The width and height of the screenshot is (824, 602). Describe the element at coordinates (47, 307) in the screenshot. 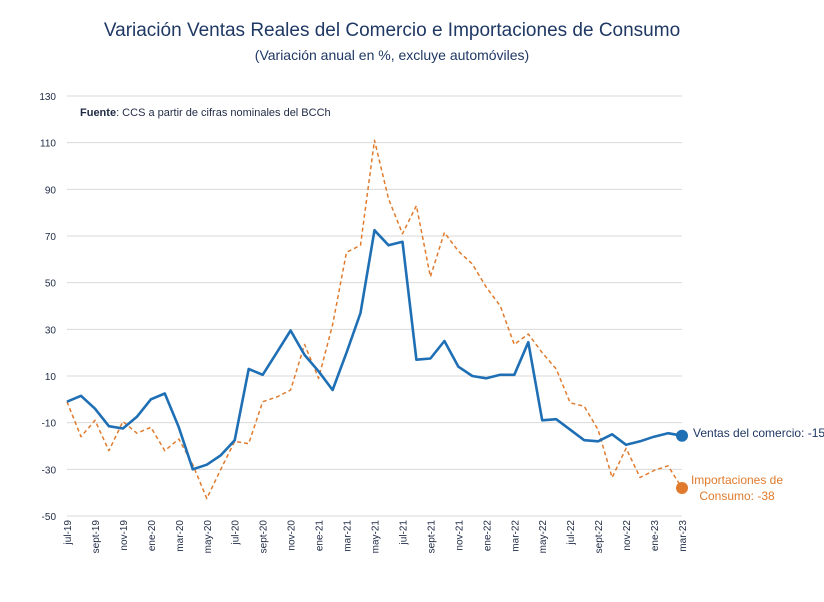

I see `y-axis-ticks: -50 -30 -10 10 30 50 70 90 110 130` at that location.